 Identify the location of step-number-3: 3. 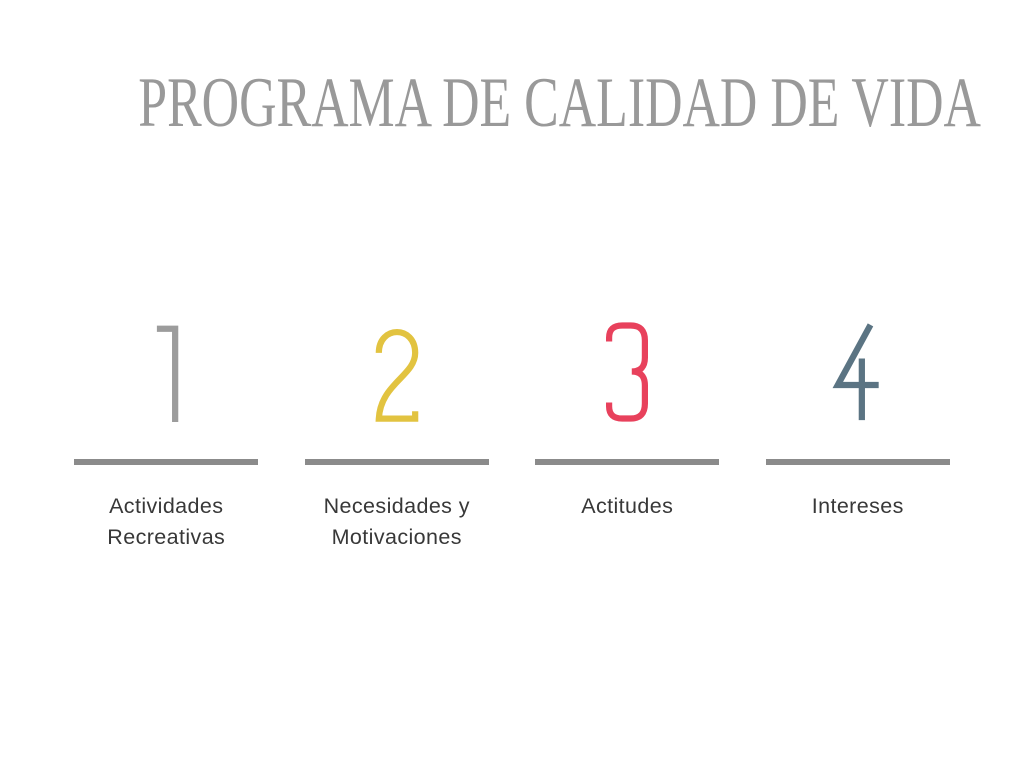
(627, 372).